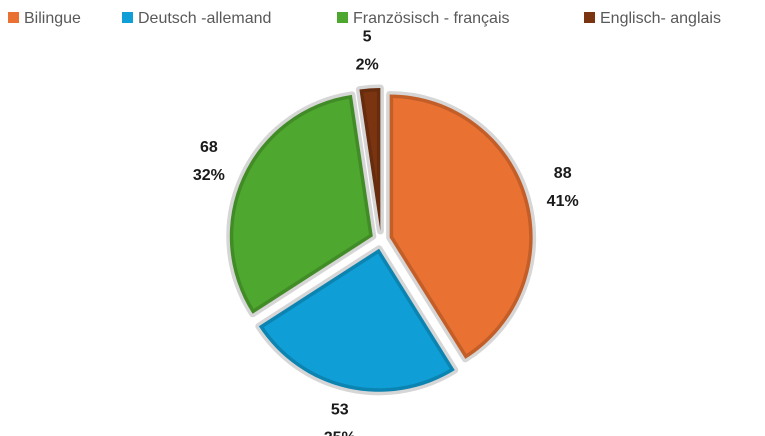  Describe the element at coordinates (367, 65) in the screenshot. I see `data-label-percent: 2%` at that location.